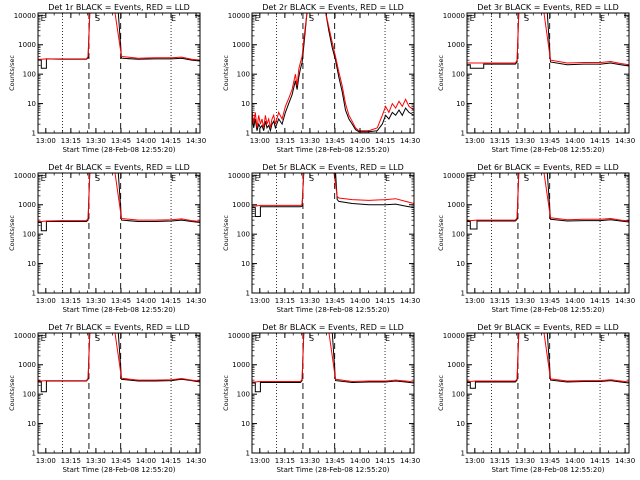 The image size is (640, 480). Describe the element at coordinates (333, 167) in the screenshot. I see `panel-title: Det 5r BLACK = Events, RED = LLD` at that location.